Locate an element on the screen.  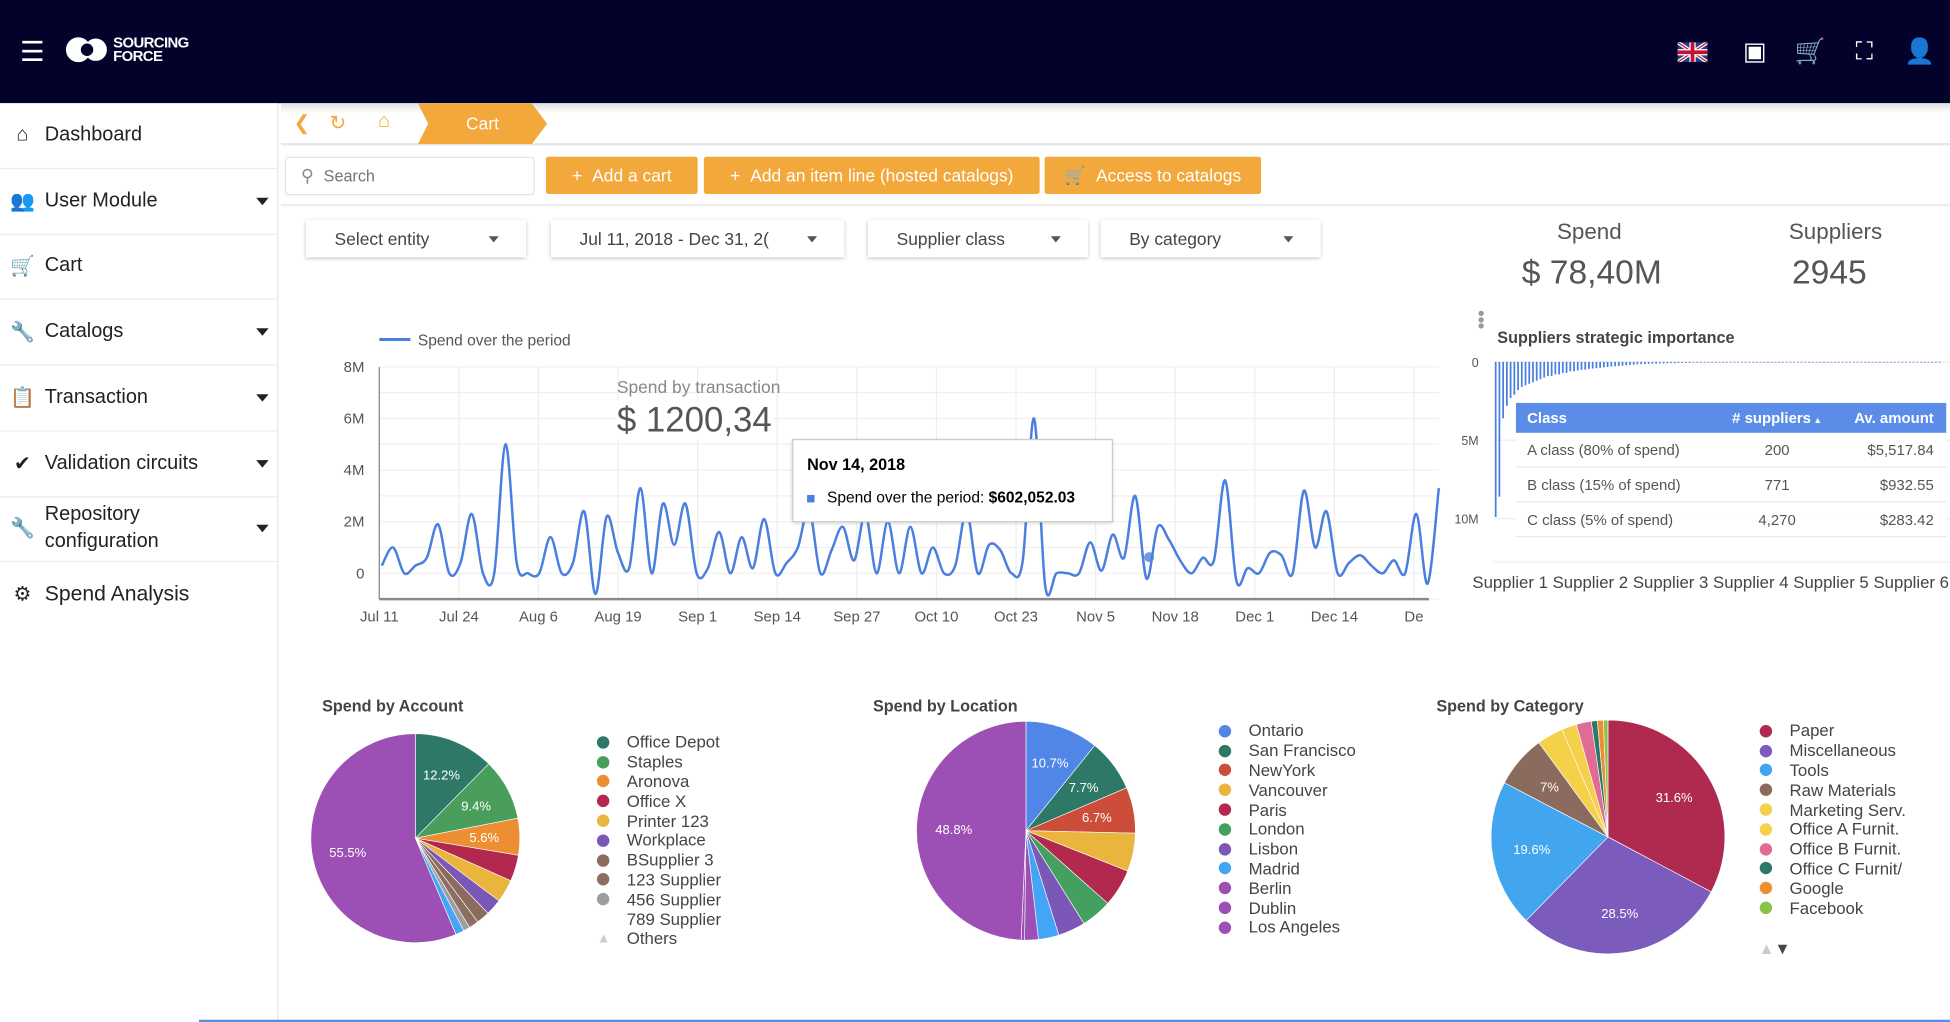
spend-series-line is located at coordinates (910, 507).